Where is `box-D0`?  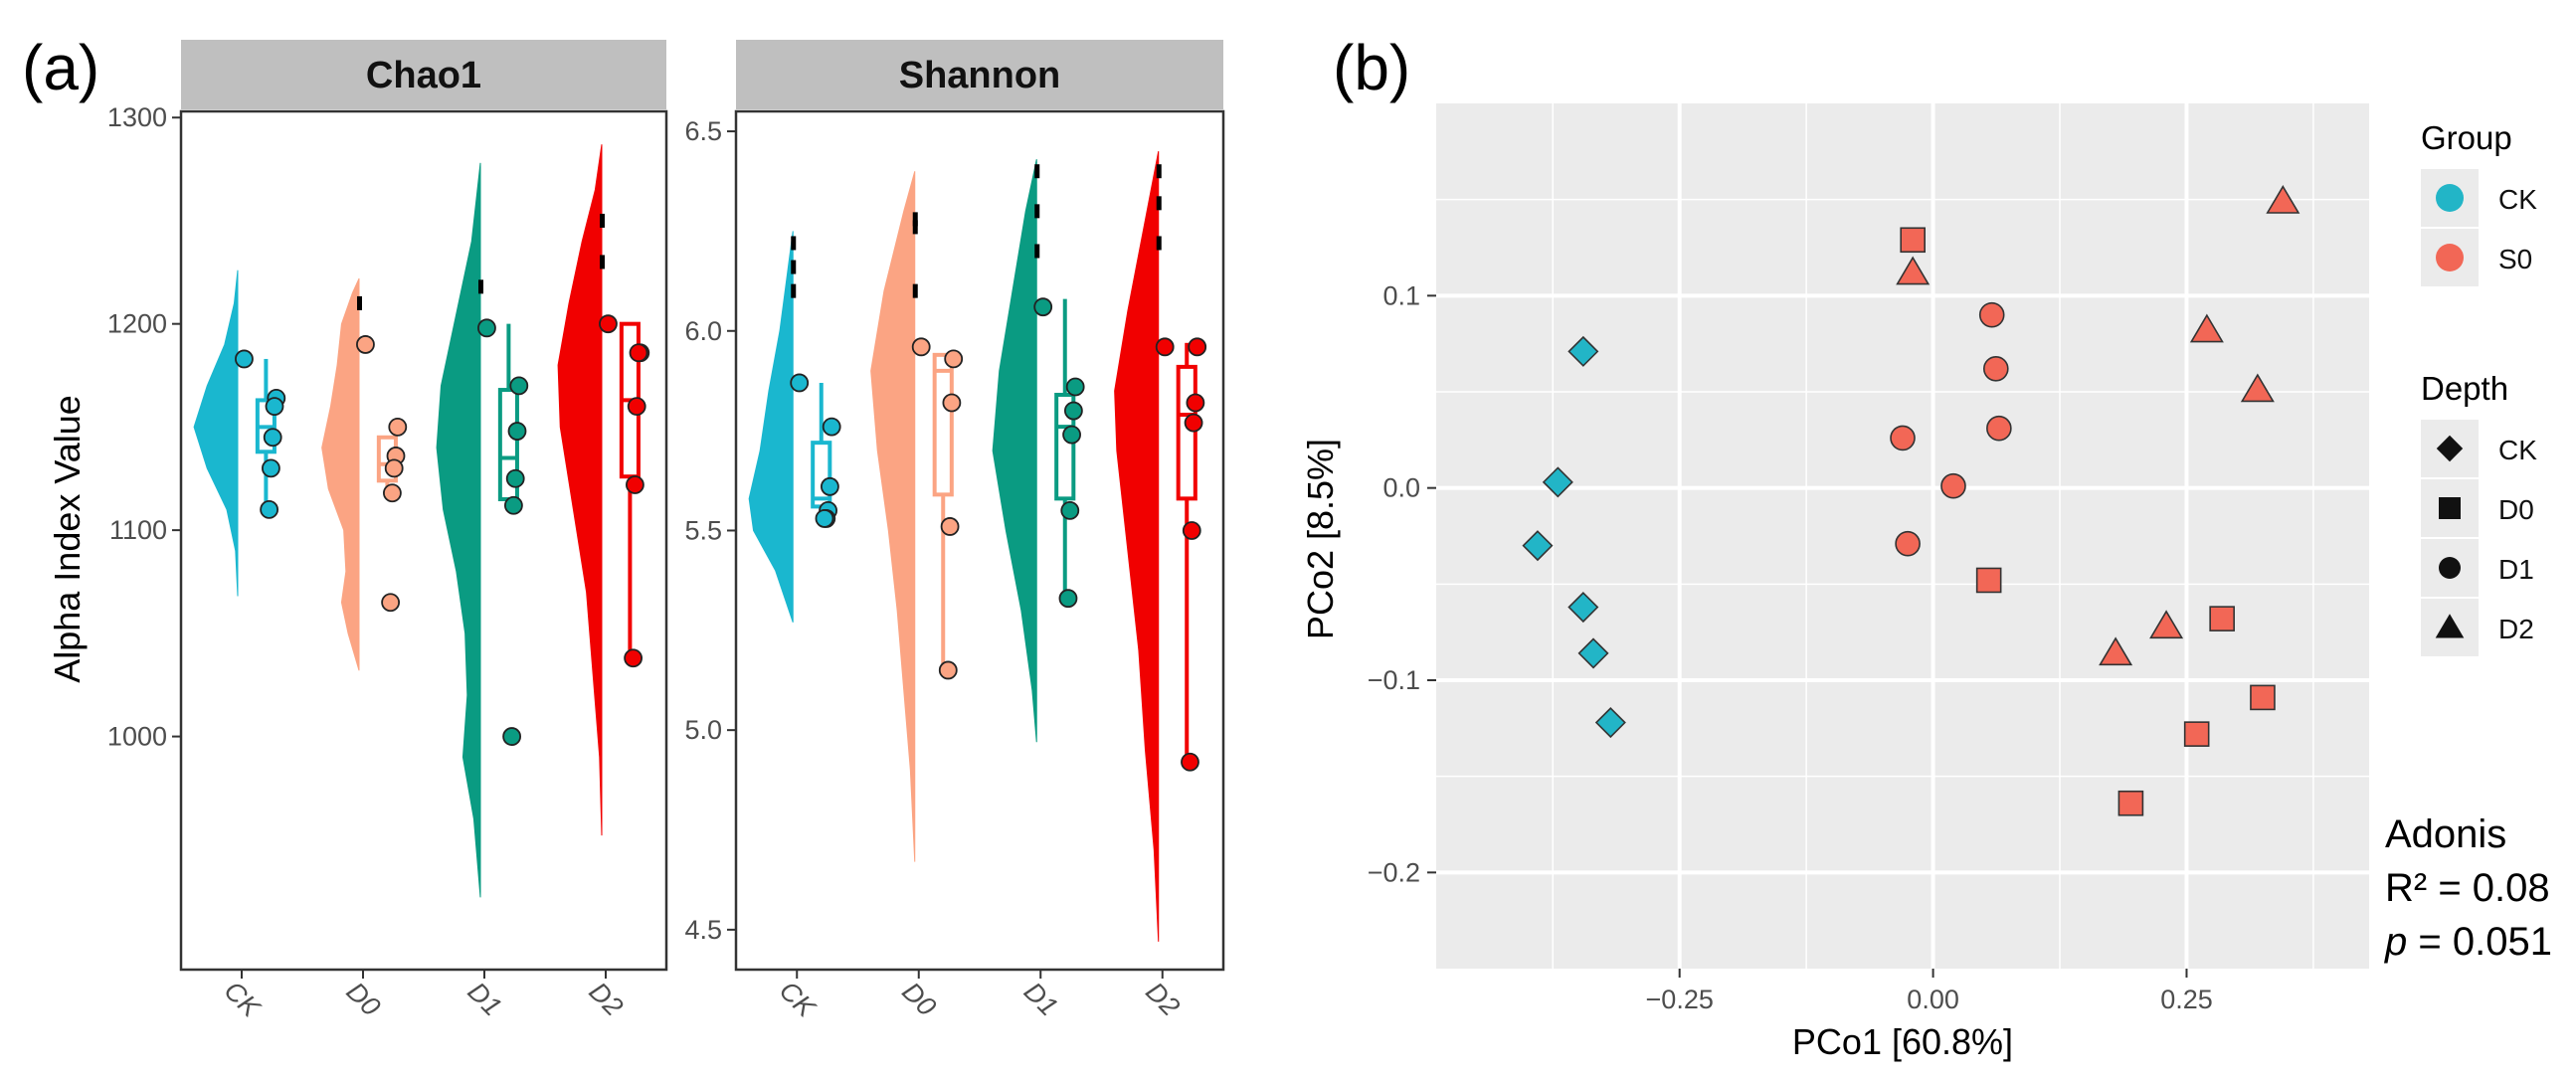
box-D0 is located at coordinates (943, 424).